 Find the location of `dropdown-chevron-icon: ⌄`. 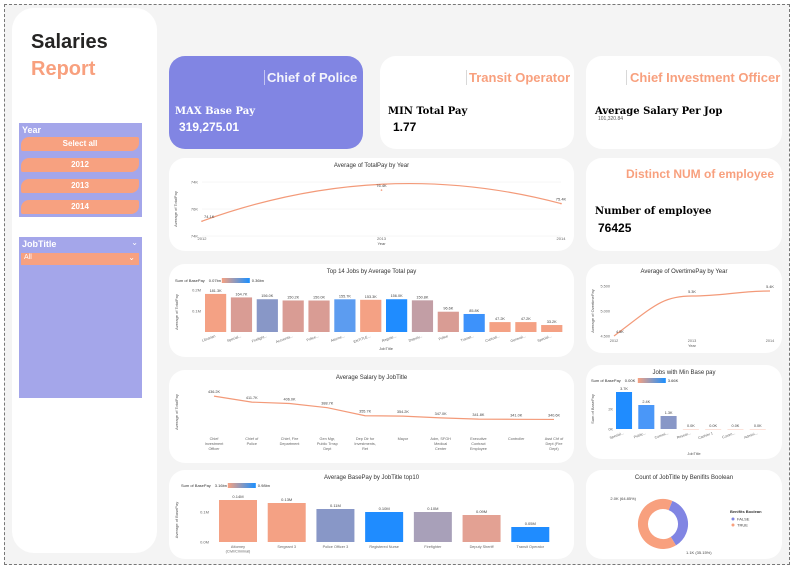

dropdown-chevron-icon: ⌄ is located at coordinates (131, 257).